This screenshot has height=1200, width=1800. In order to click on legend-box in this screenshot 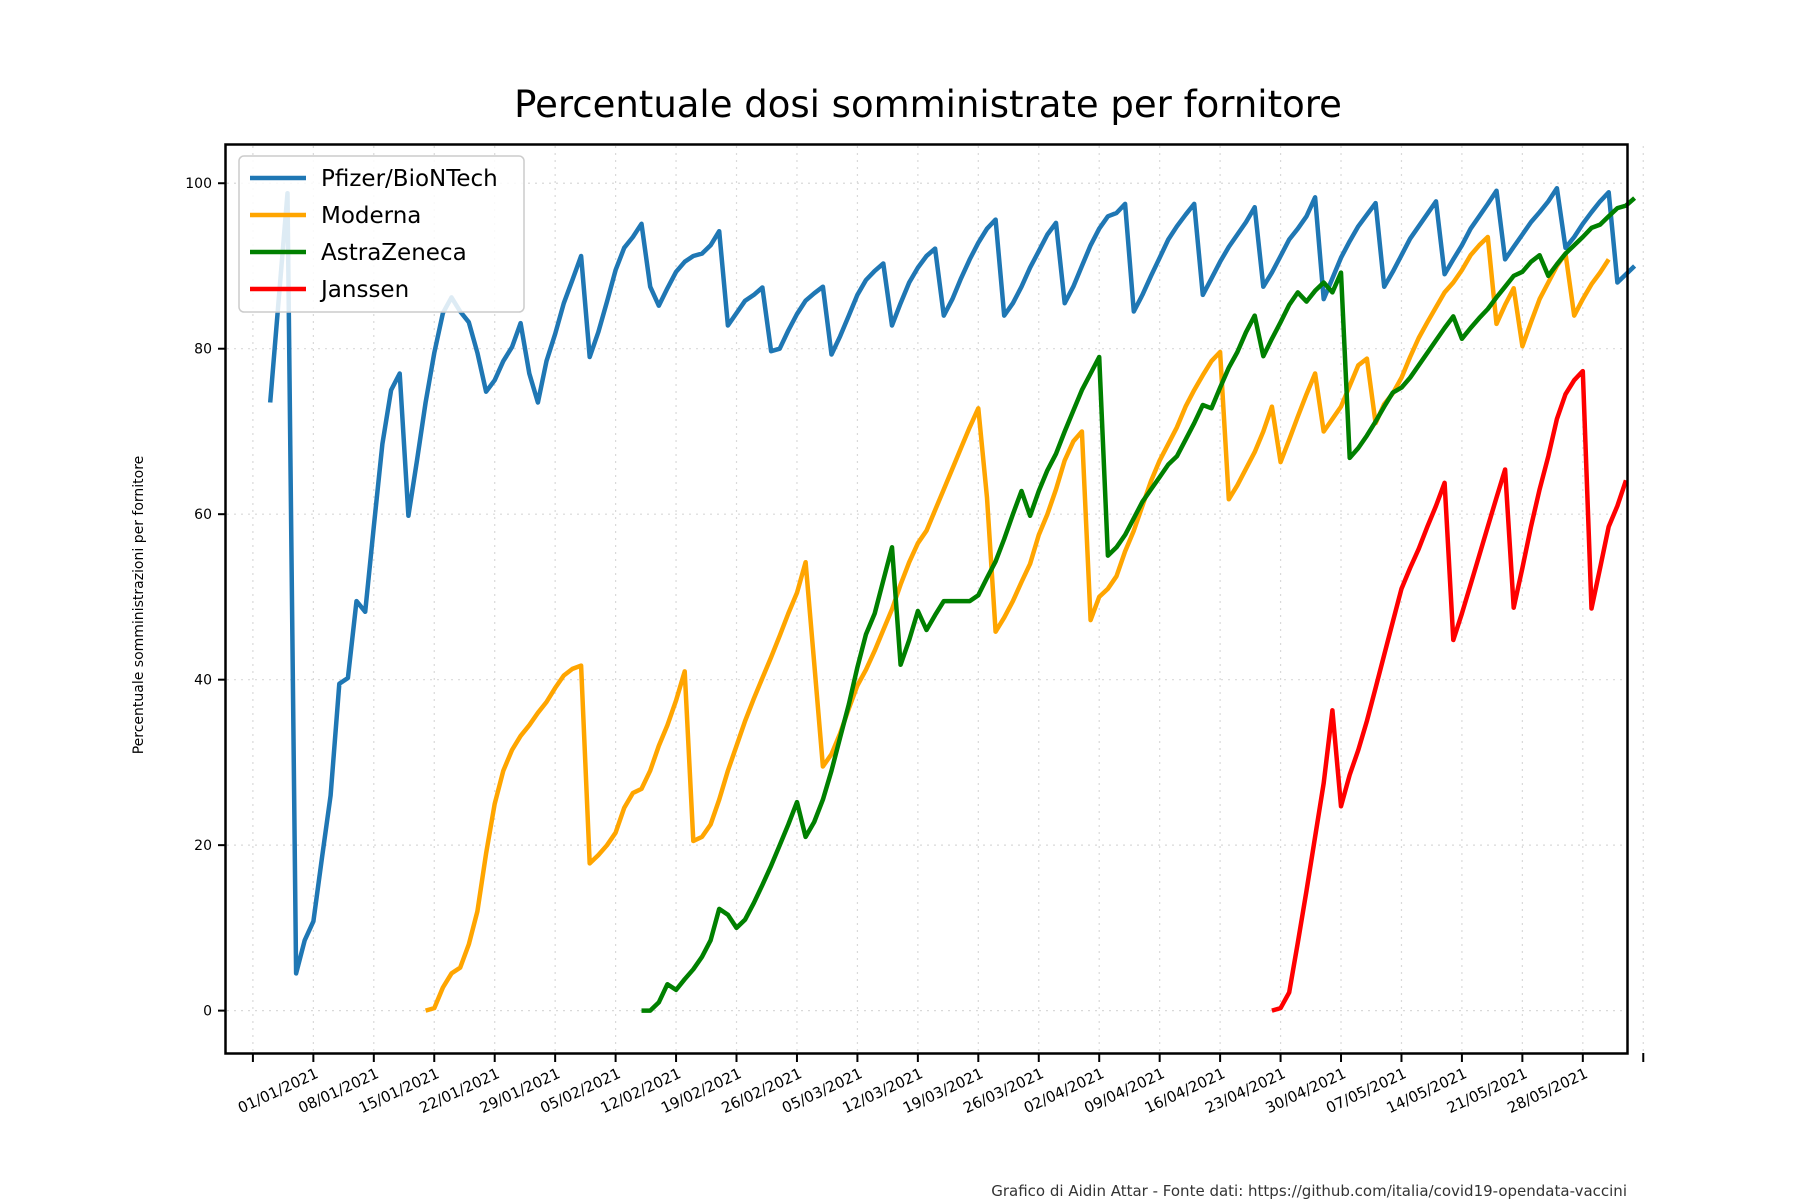, I will do `click(381, 234)`.